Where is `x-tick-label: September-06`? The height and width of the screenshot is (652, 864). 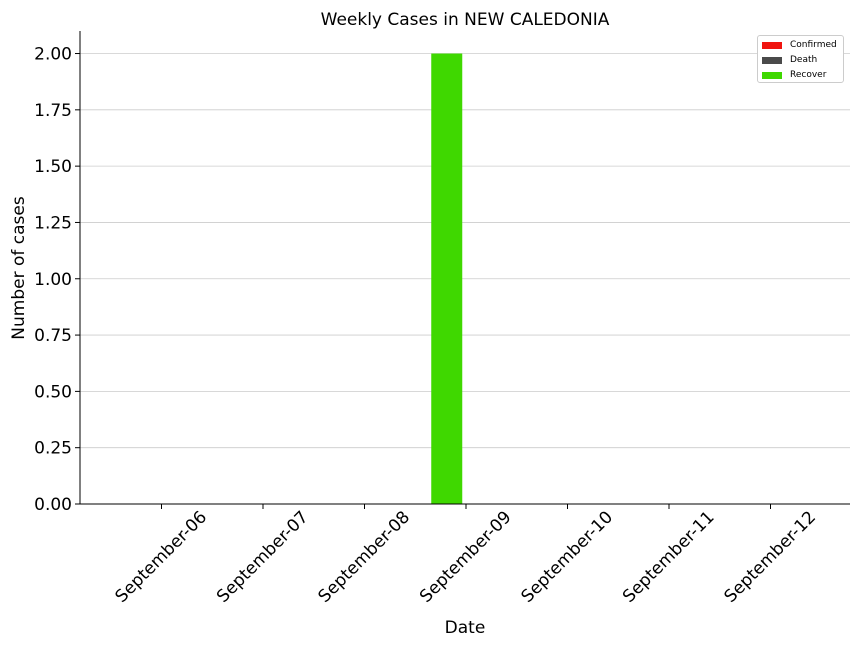 x-tick-label: September-06 is located at coordinates (161, 556).